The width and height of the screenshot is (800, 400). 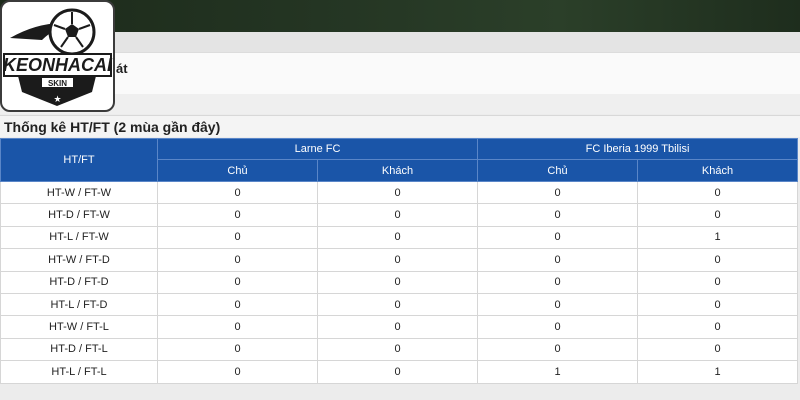 I want to click on site-logo: KEONHACAI SKIN ★, so click(x=57, y=56).